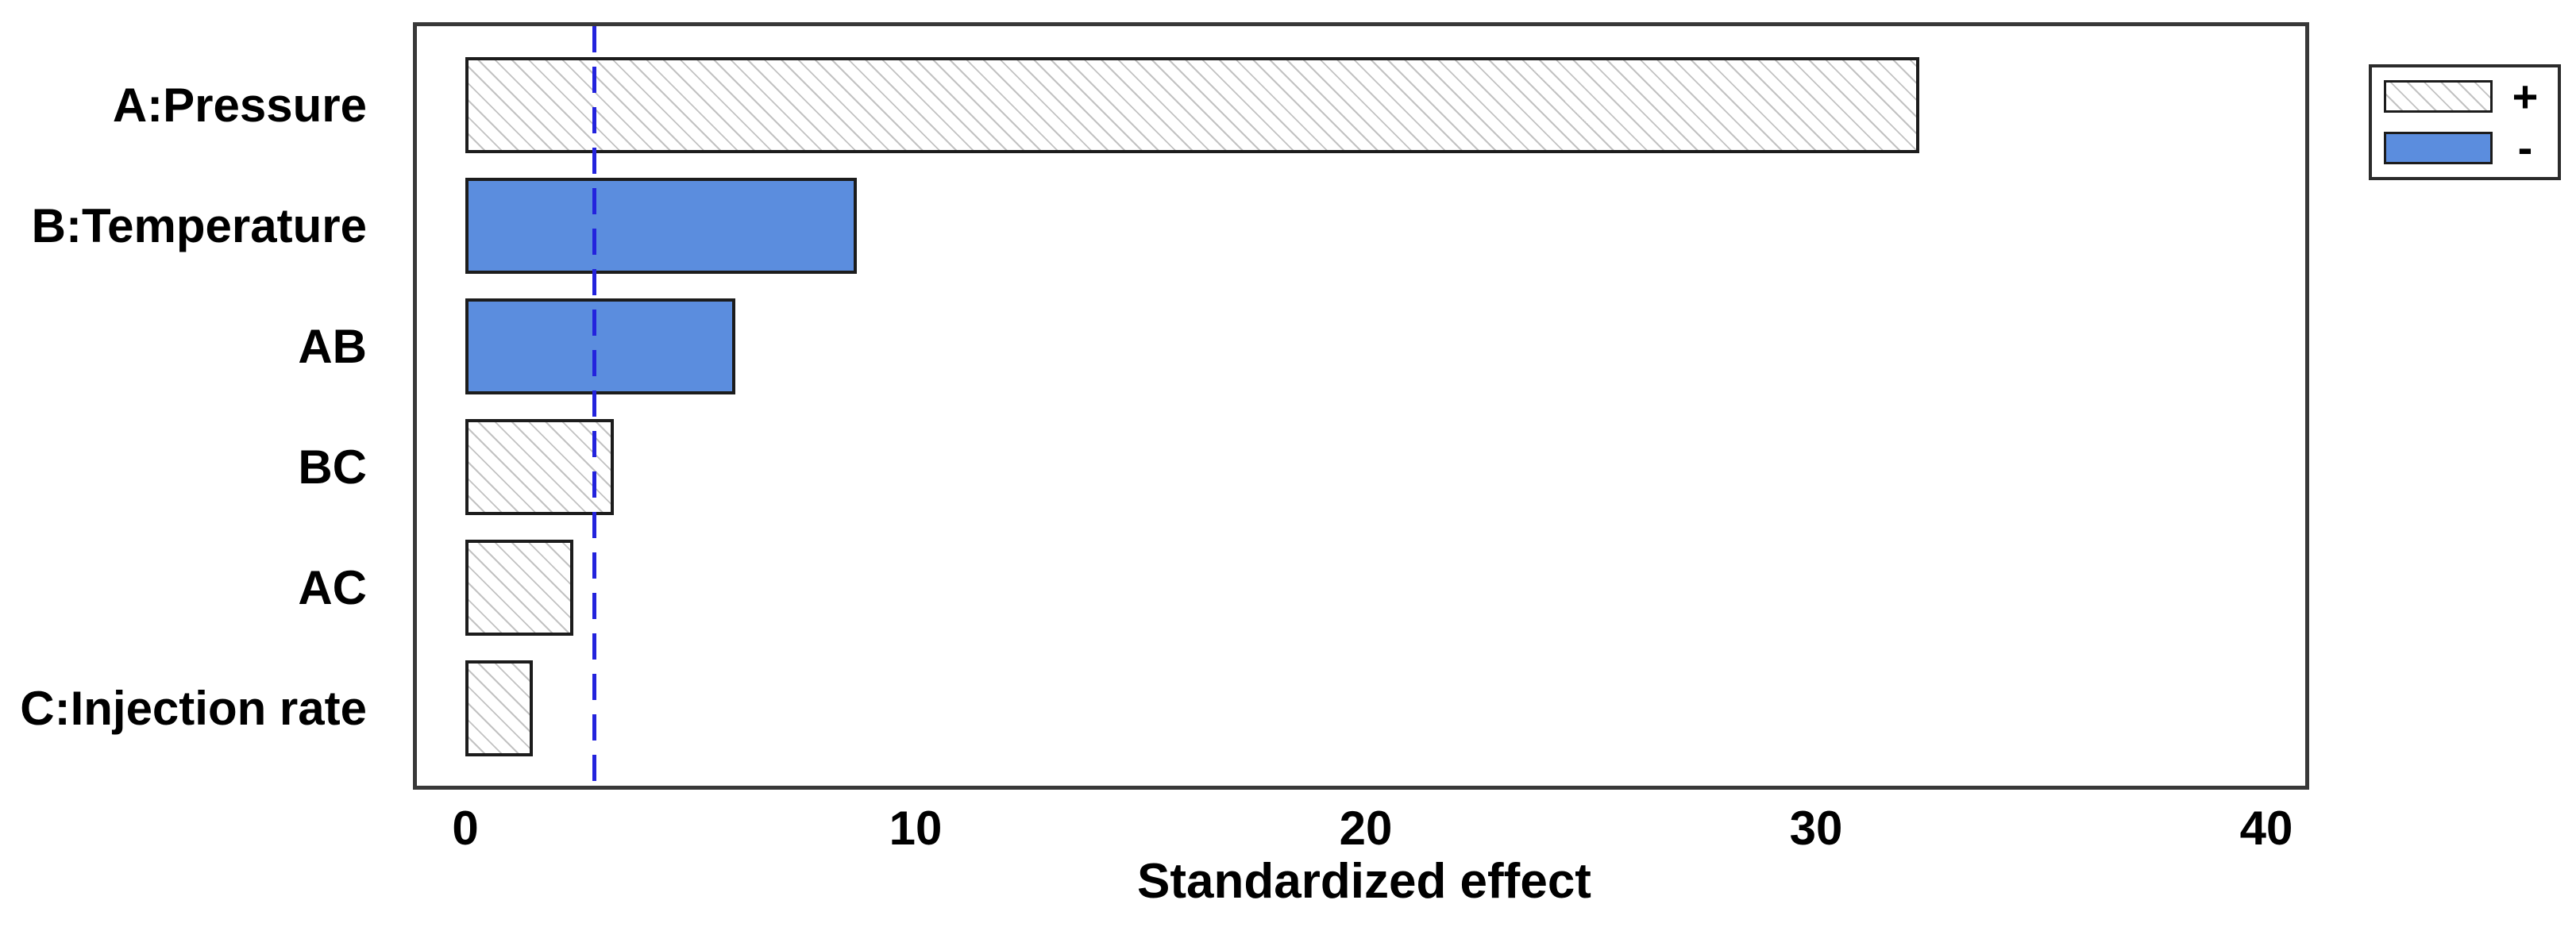  I want to click on legend-label-positive: +, so click(2525, 96).